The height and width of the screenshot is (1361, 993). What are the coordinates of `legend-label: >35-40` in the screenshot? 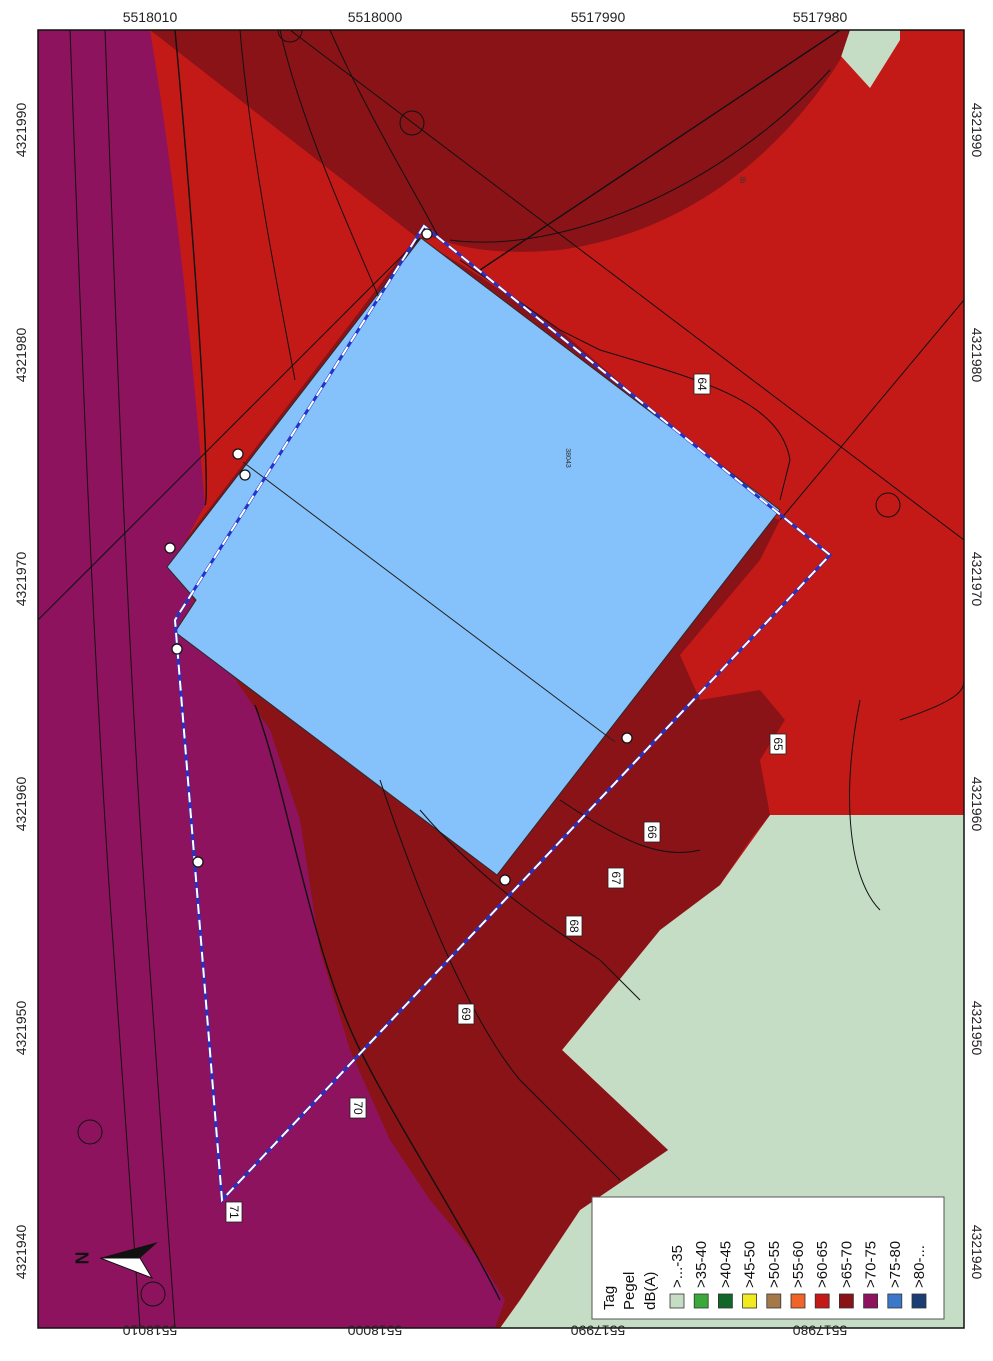 It's located at (701, 1264).